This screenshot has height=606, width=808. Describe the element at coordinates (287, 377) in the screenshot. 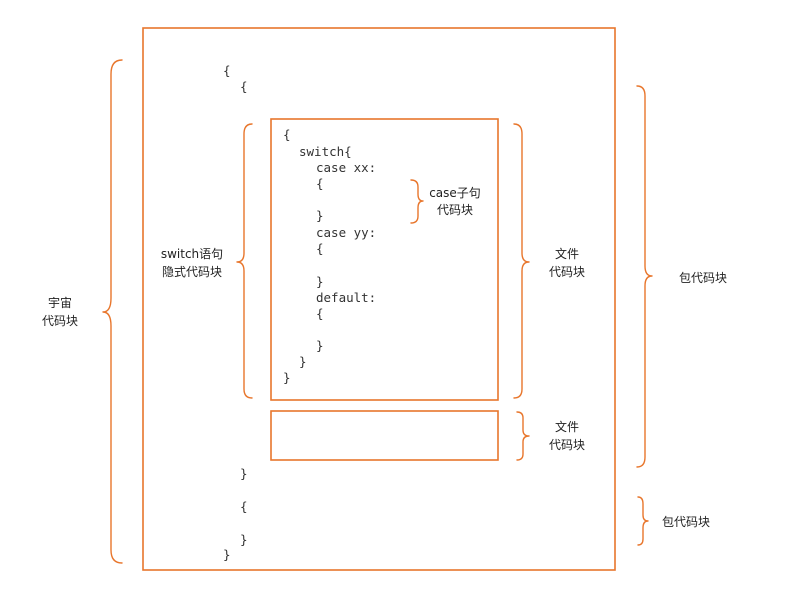

I see `code-block-close: }` at that location.